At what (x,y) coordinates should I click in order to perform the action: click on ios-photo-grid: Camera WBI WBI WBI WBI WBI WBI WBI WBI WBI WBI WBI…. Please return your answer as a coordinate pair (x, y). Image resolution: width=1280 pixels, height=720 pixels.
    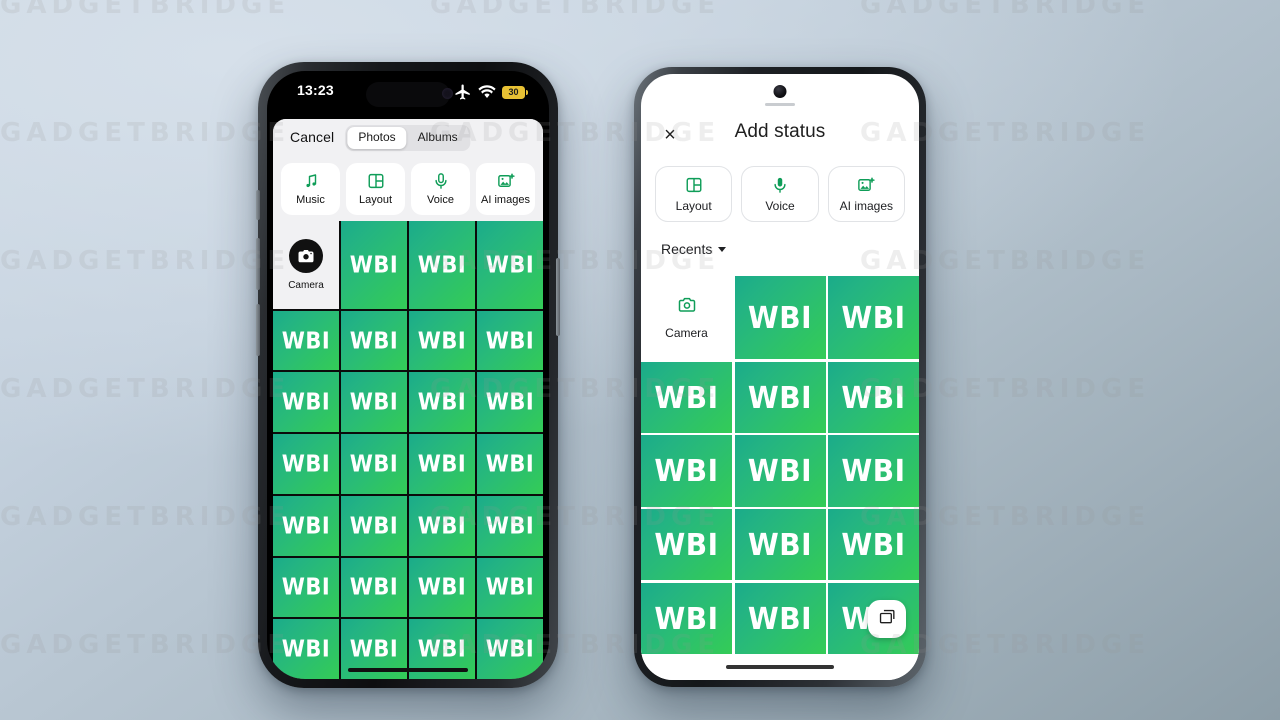
    Looking at the image, I should click on (408, 450).